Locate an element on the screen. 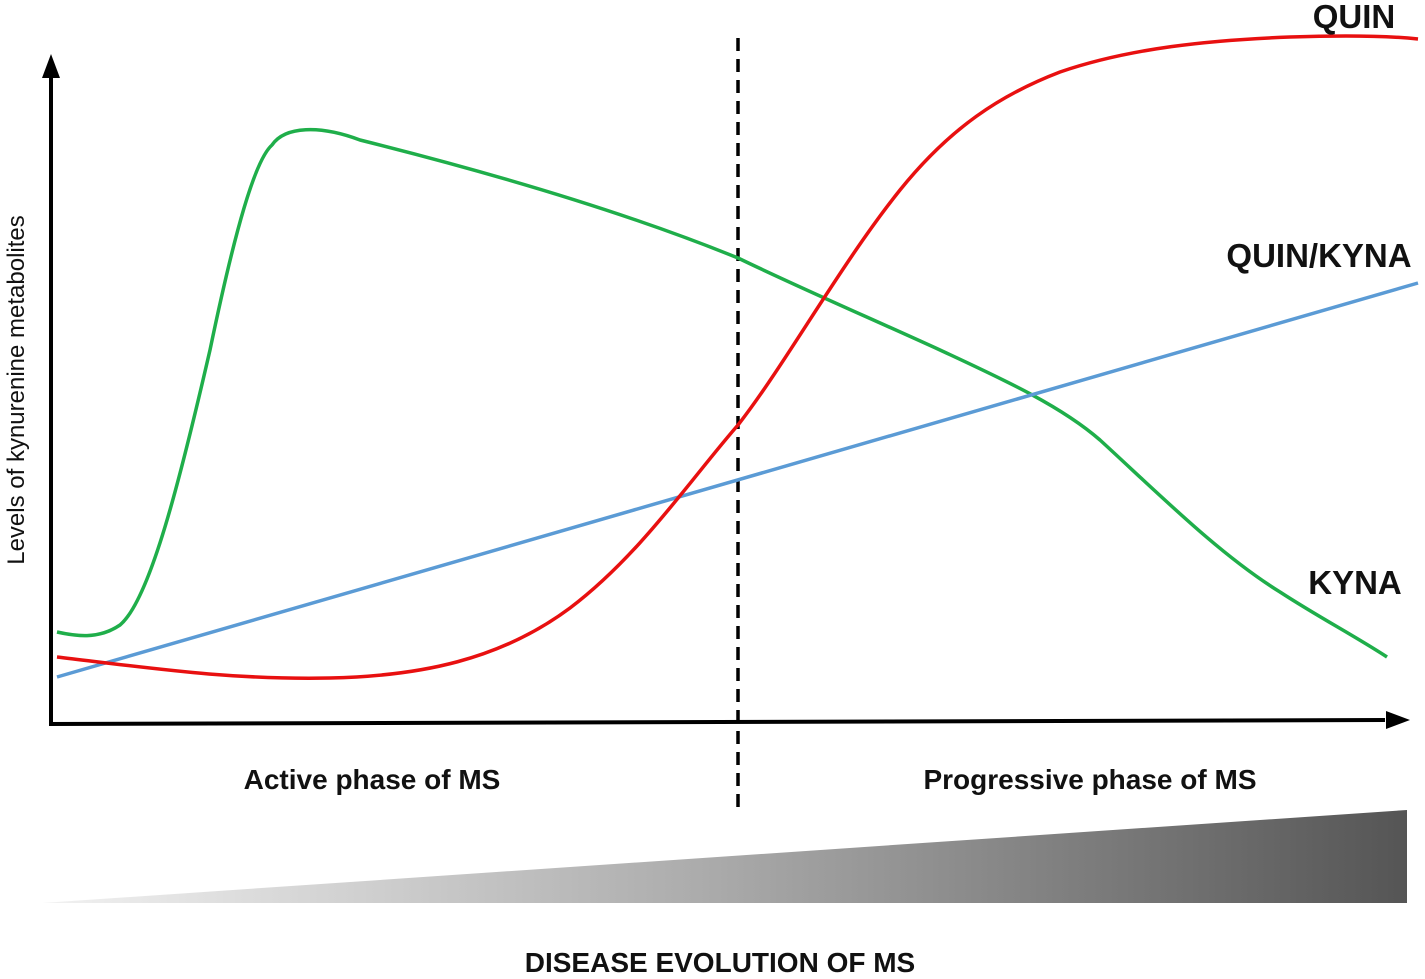  kyna-label: KYNA is located at coordinates (1355, 582).